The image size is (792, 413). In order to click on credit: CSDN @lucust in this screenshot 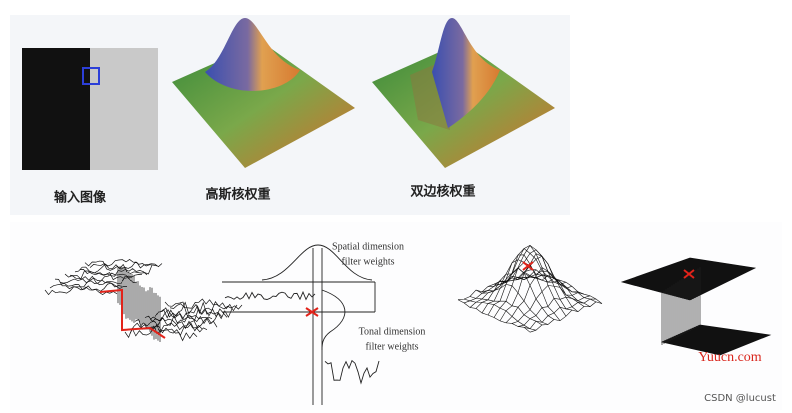, I will do `click(740, 398)`.